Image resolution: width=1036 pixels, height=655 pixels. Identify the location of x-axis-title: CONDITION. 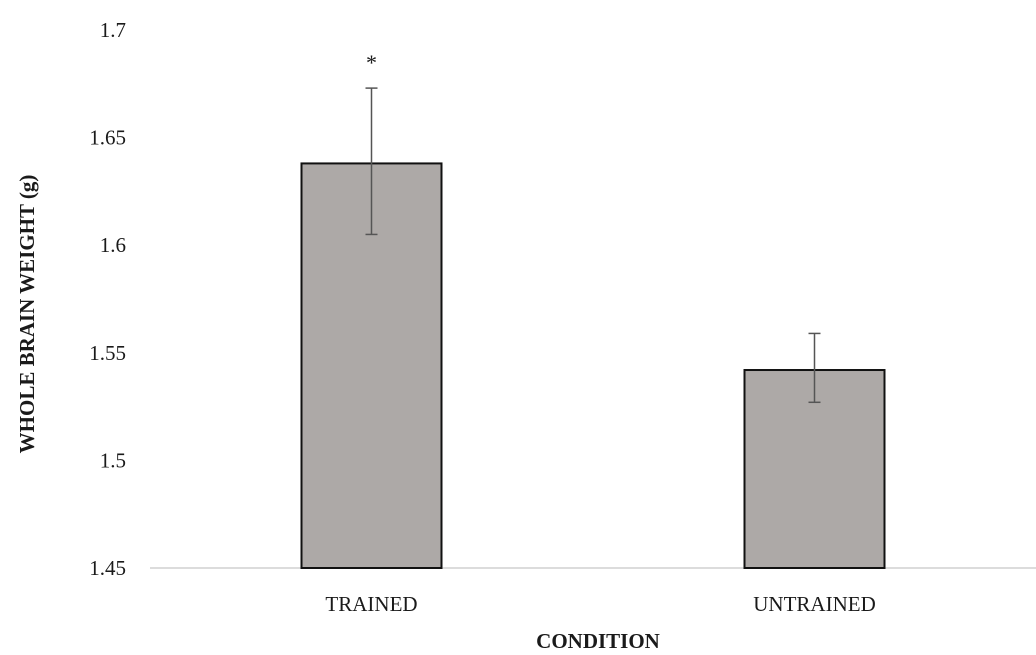
(598, 641).